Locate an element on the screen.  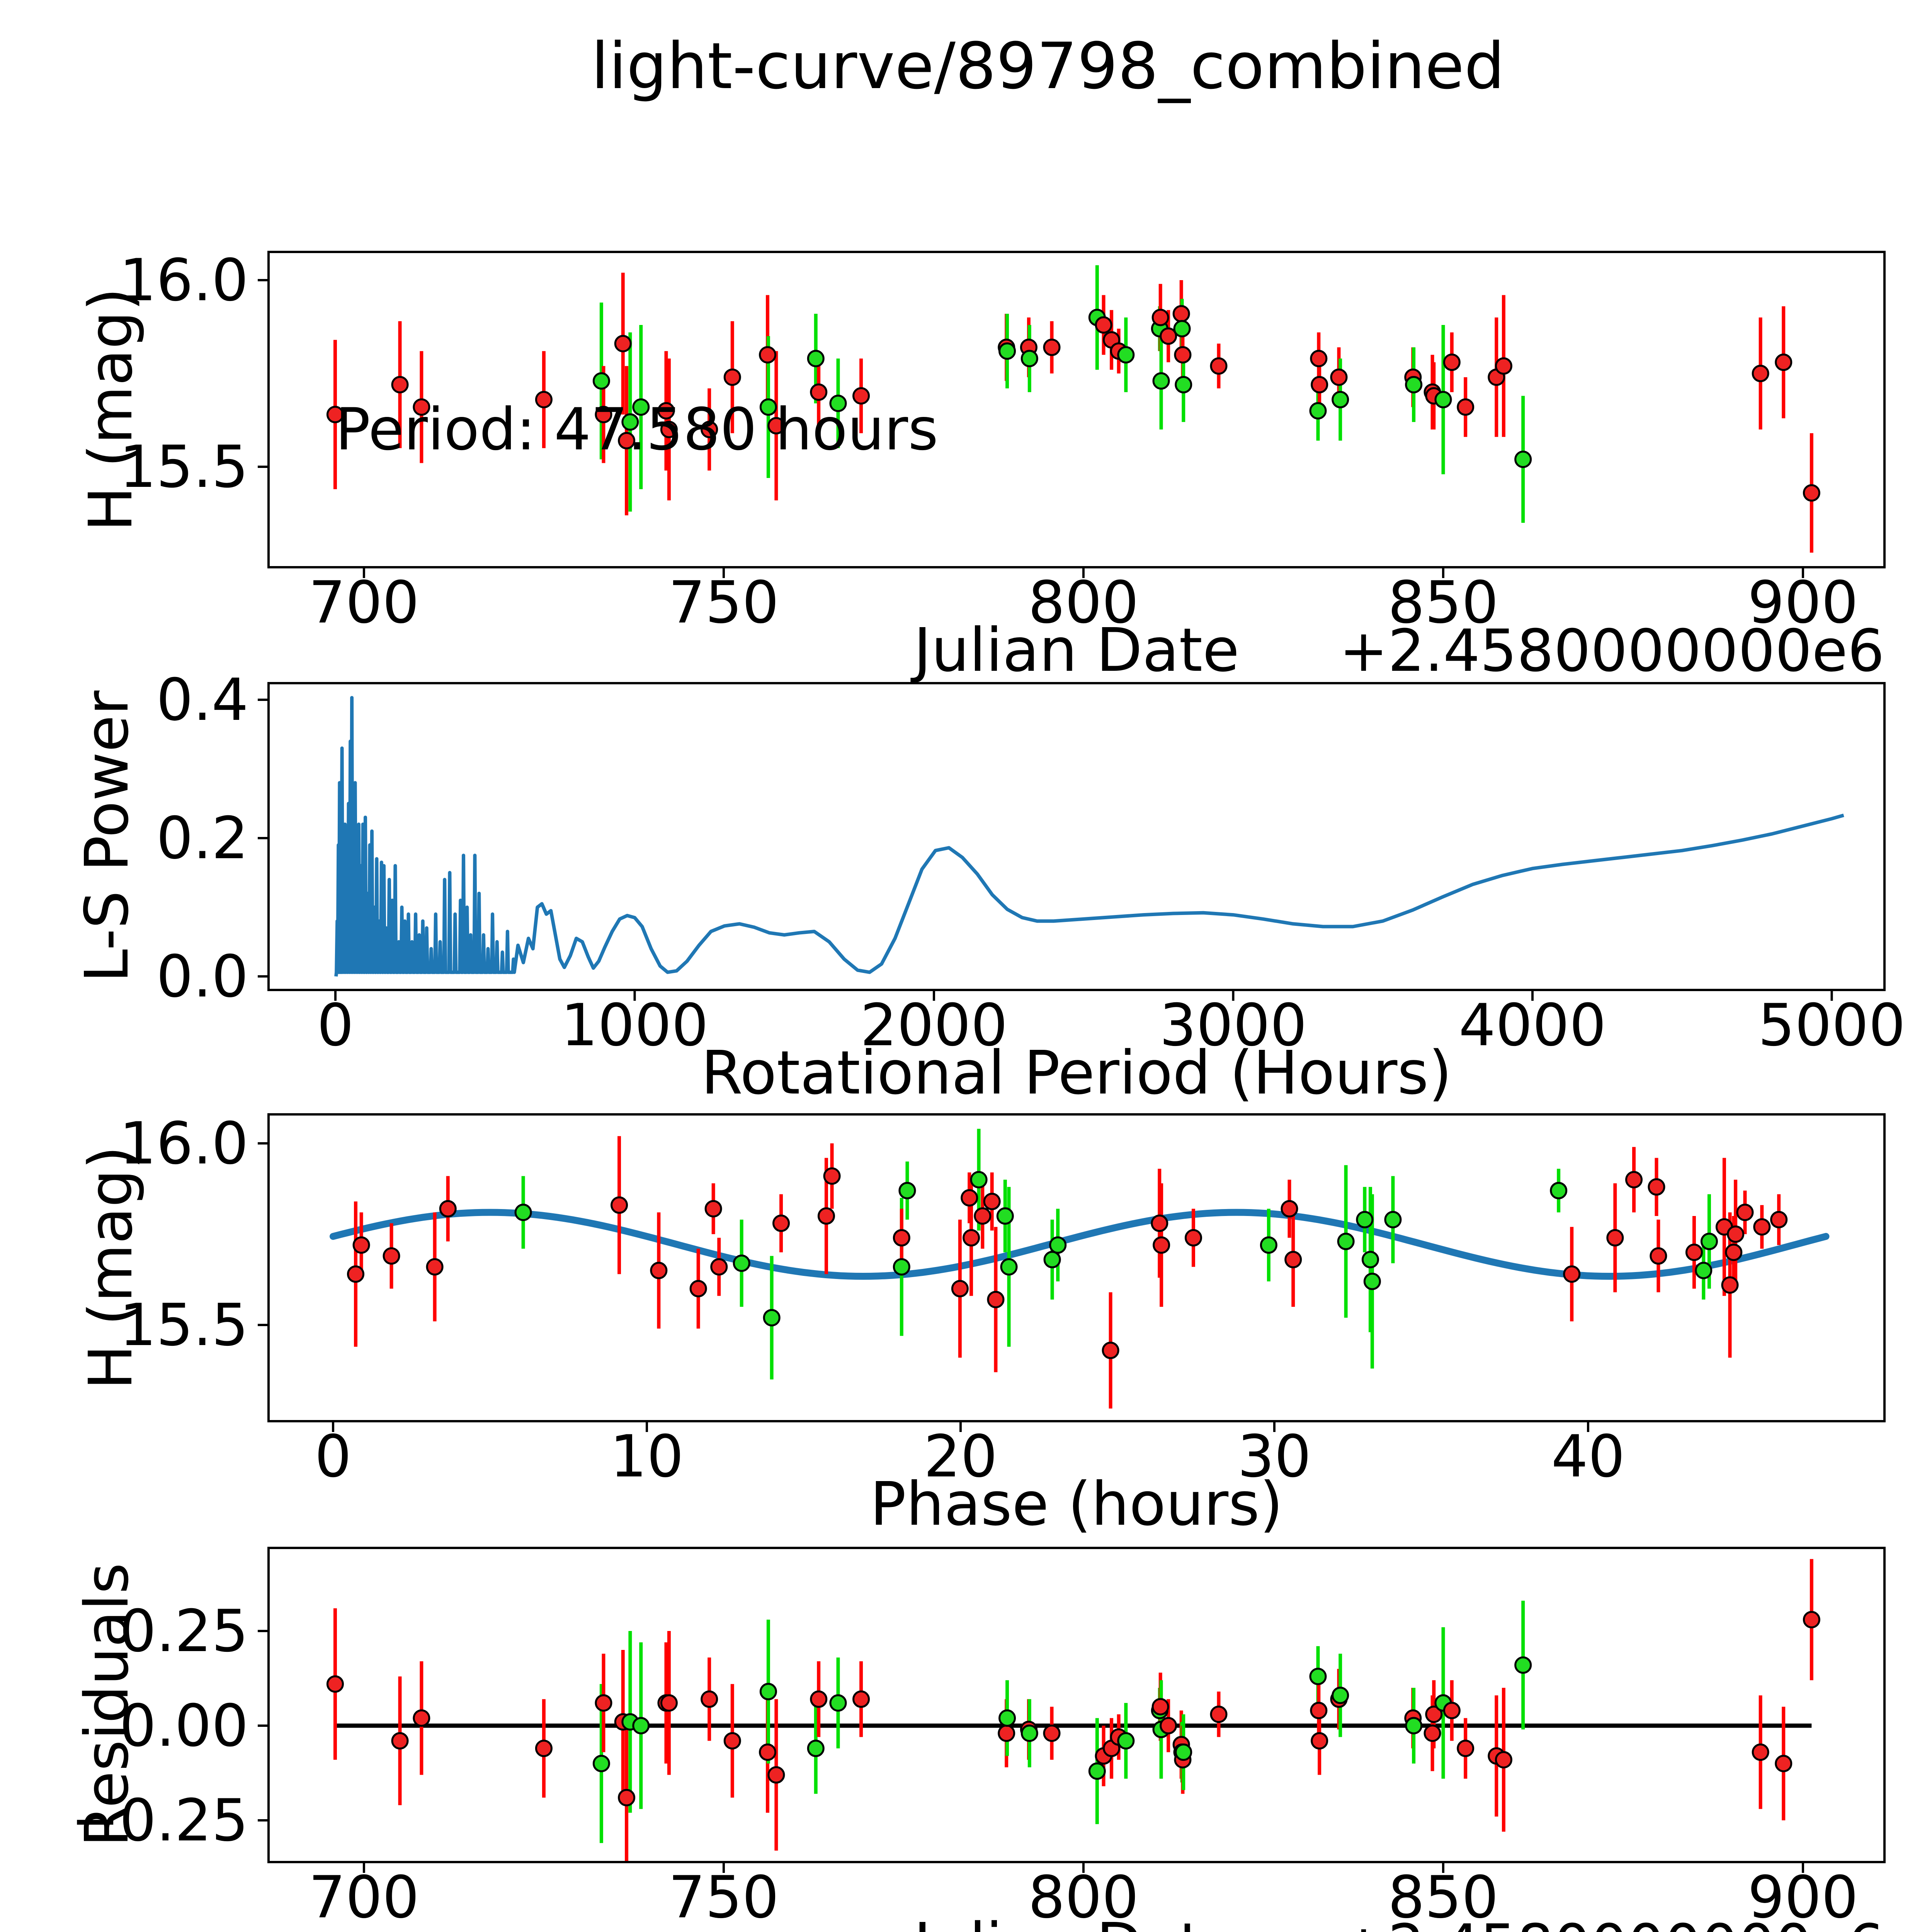
panel3-ylabel: H (mag) is located at coordinates (111, 1268).